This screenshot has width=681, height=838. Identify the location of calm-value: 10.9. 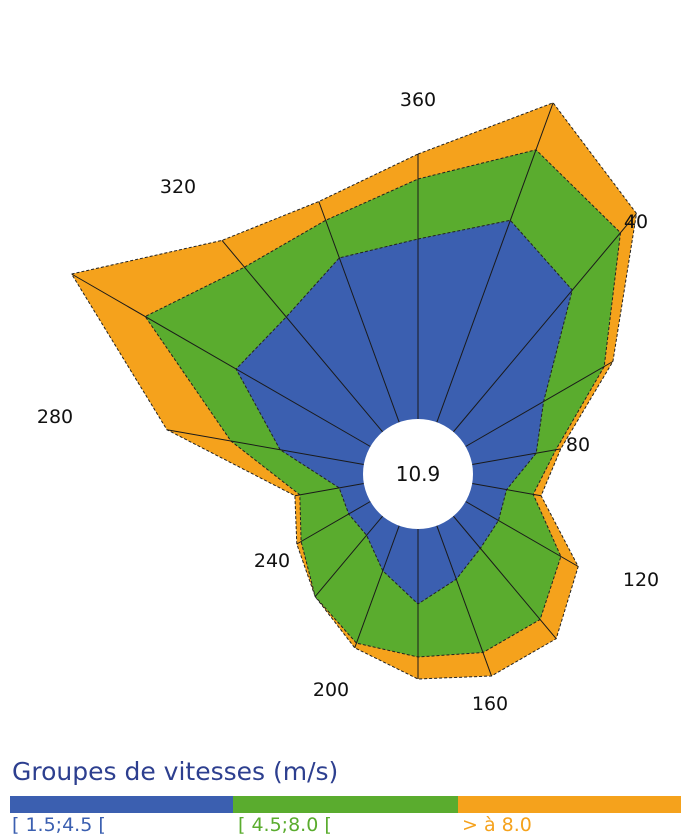
(418, 474).